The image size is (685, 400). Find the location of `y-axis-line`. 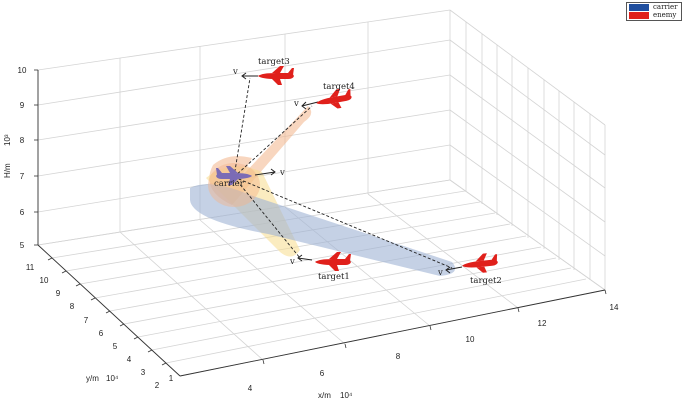

y-axis-line is located at coordinates (109, 310).